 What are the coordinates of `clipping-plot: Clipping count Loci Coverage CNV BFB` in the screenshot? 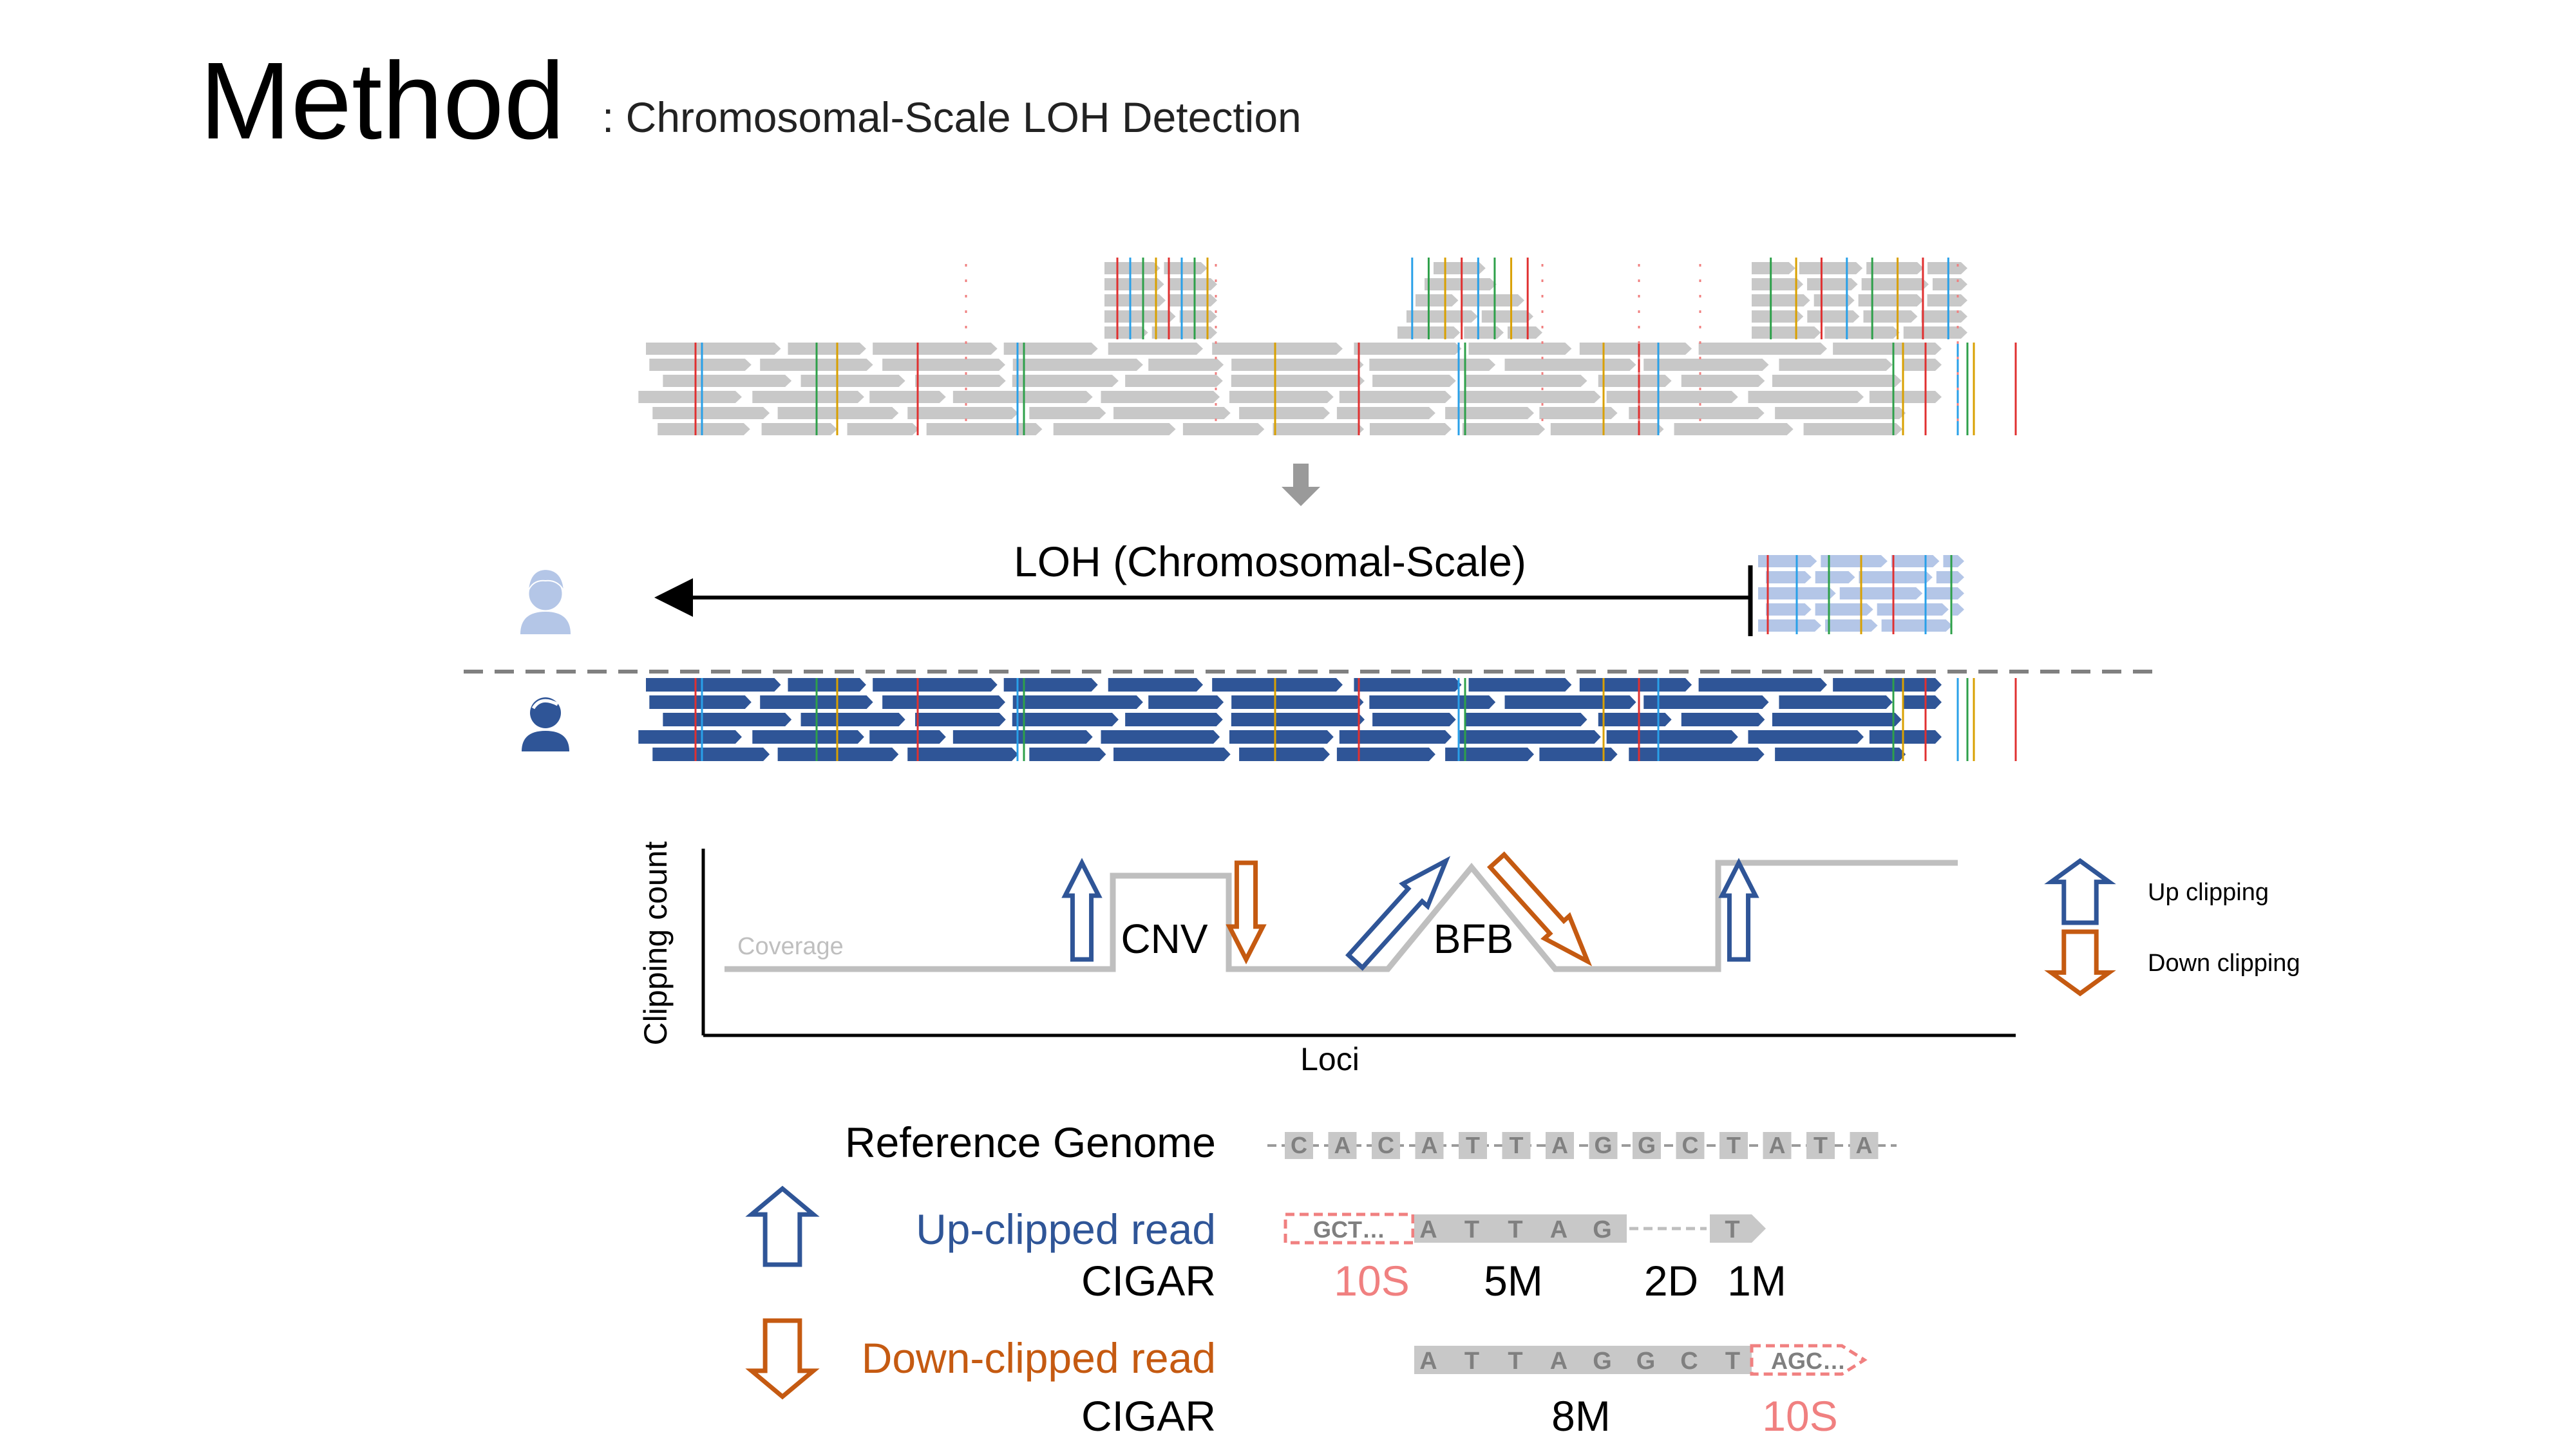 It's located at (1327, 959).